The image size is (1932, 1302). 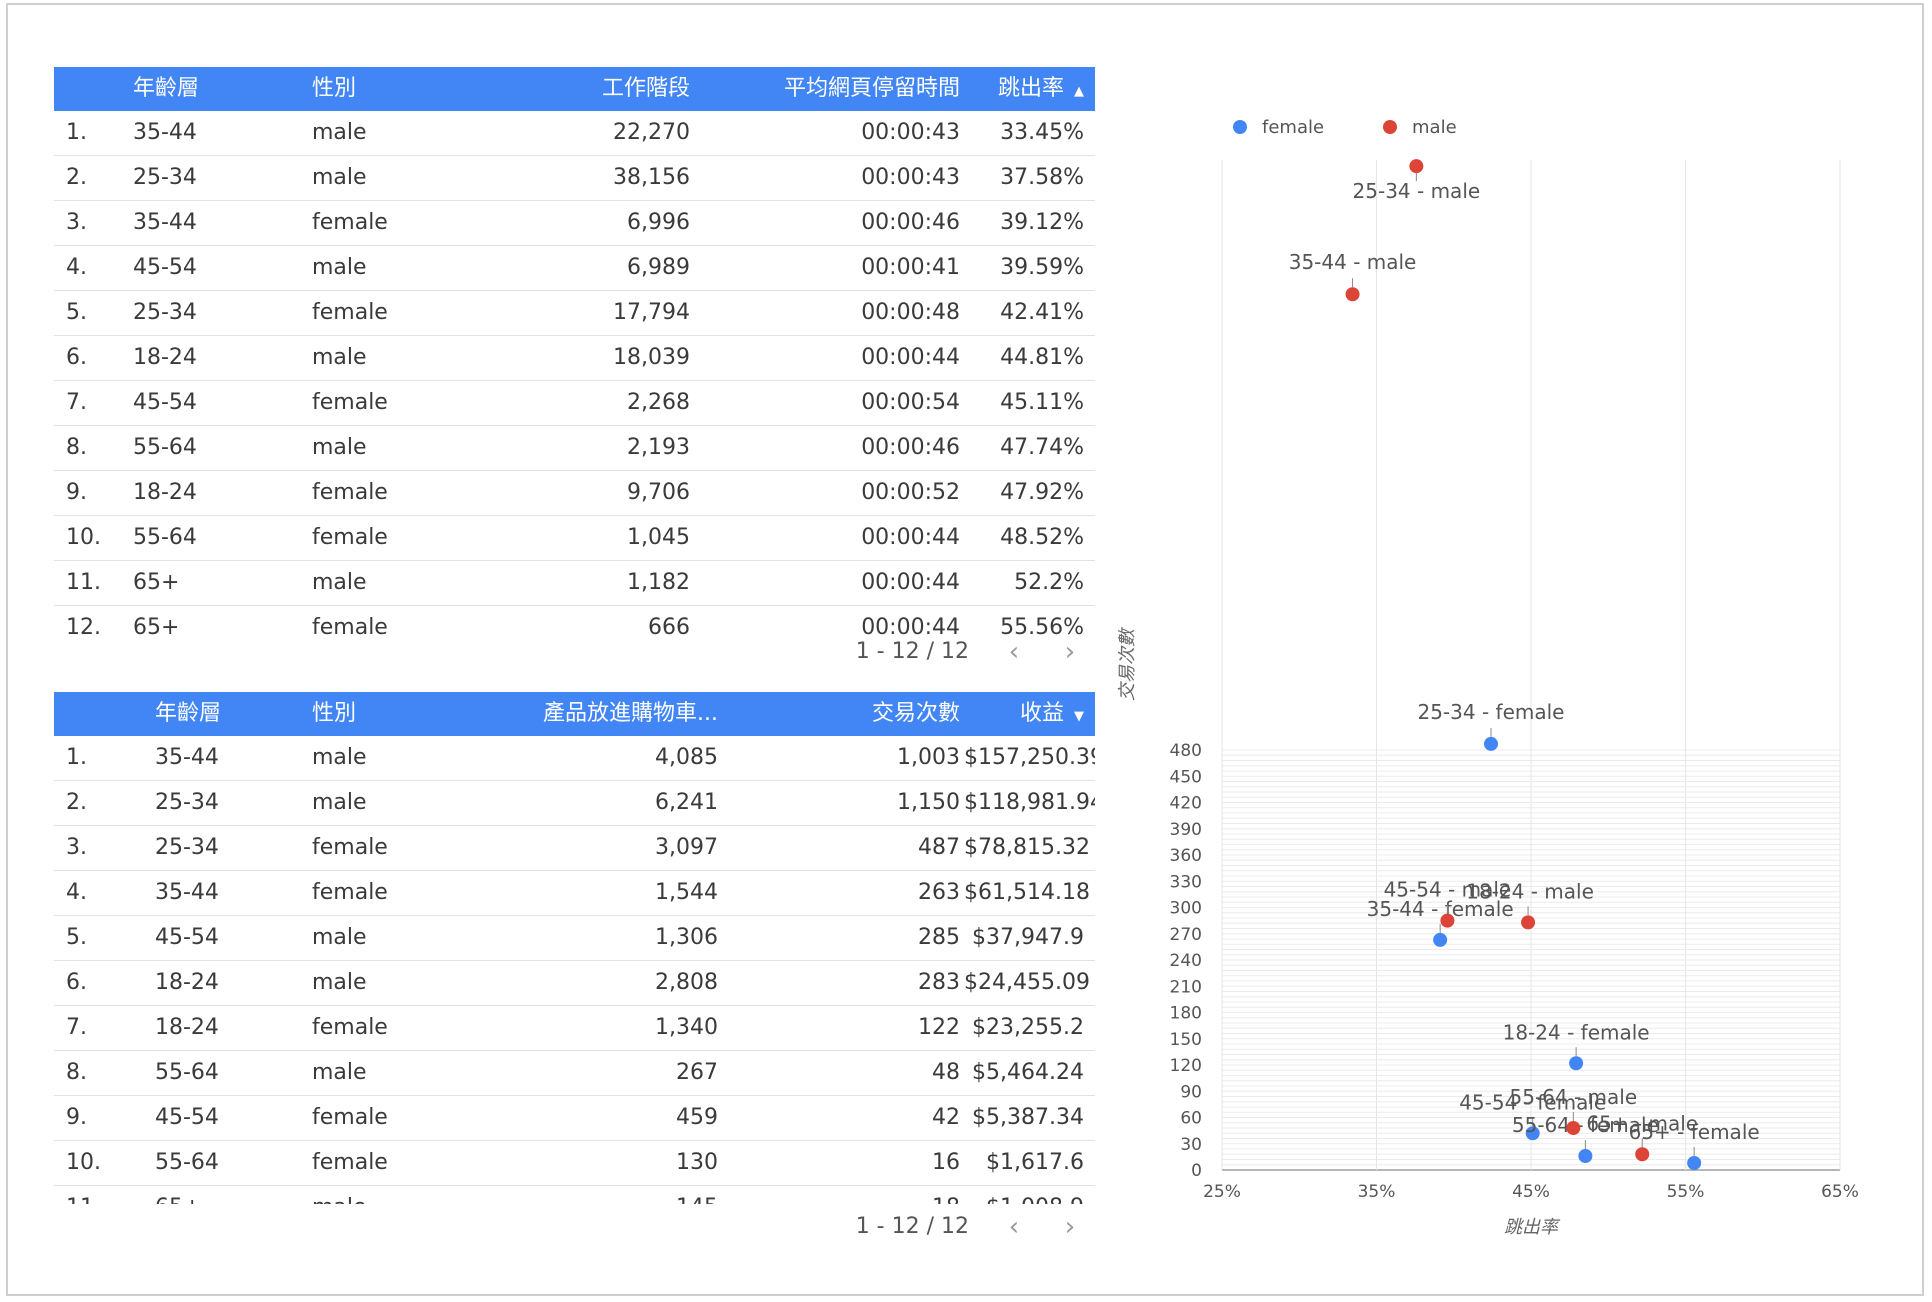 I want to click on legend-marker-female, so click(x=1240, y=127).